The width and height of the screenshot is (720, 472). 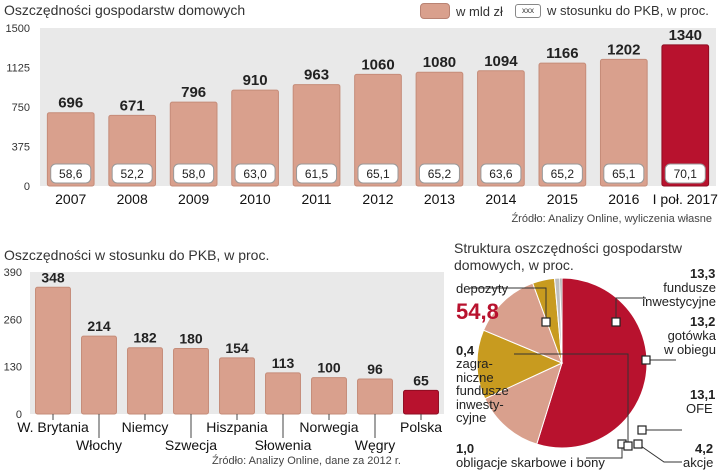 I want to click on pkb-box-label: 63,6, so click(x=501, y=174).